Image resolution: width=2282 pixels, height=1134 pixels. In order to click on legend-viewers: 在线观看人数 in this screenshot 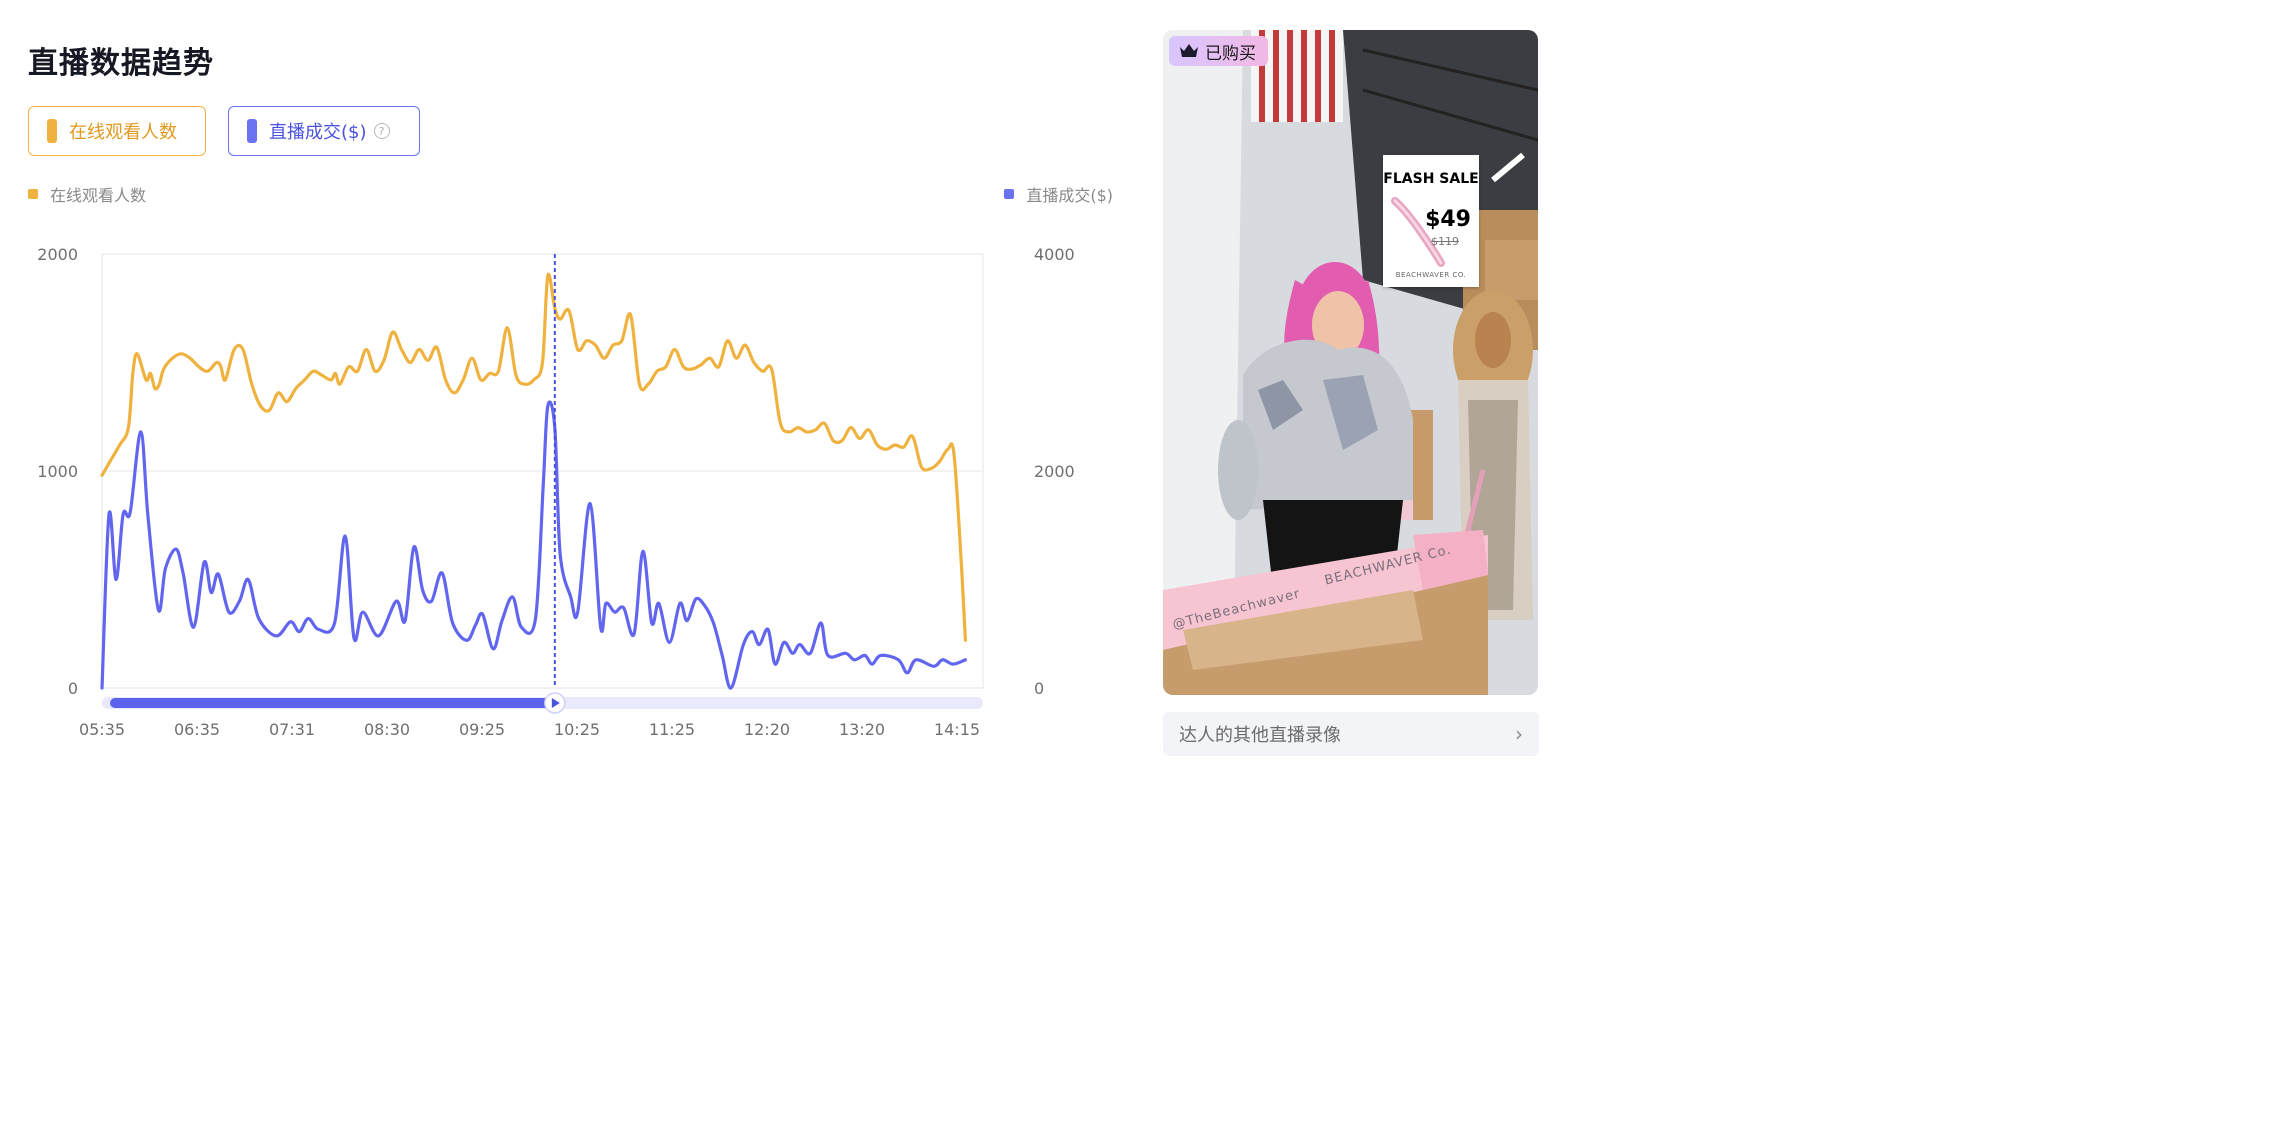, I will do `click(87, 194)`.